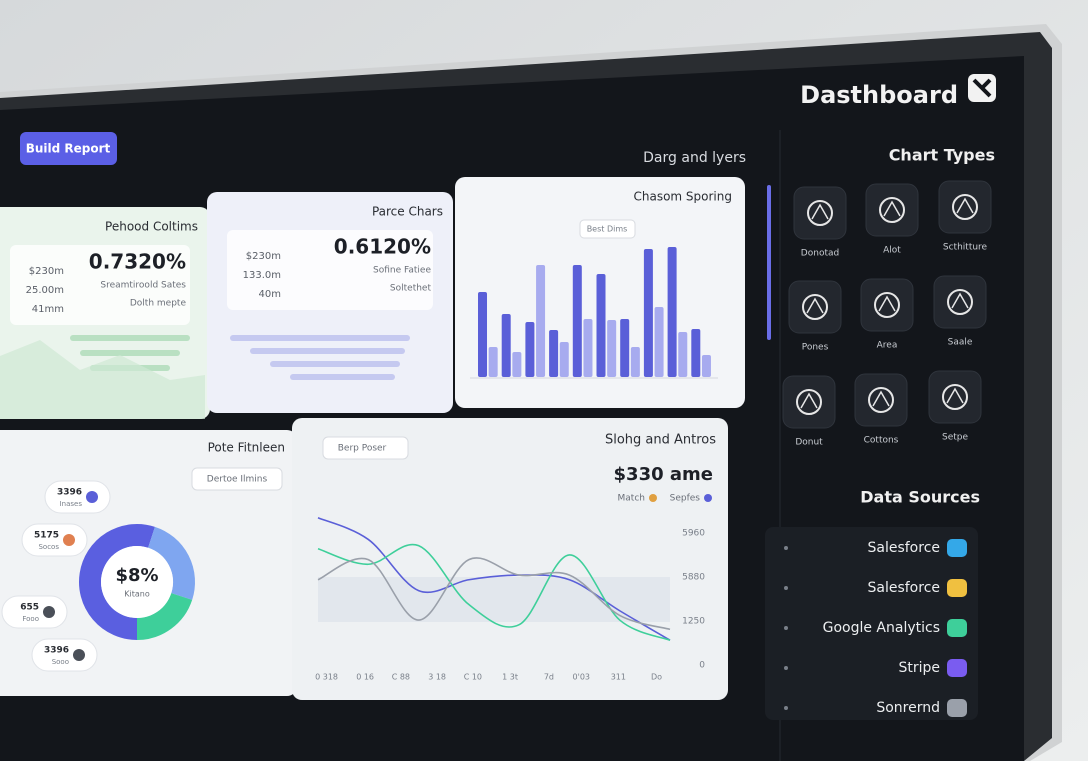 Image resolution: width=1088 pixels, height=761 pixels. Describe the element at coordinates (815, 348) in the screenshot. I see `chart-type-label: Pones` at that location.